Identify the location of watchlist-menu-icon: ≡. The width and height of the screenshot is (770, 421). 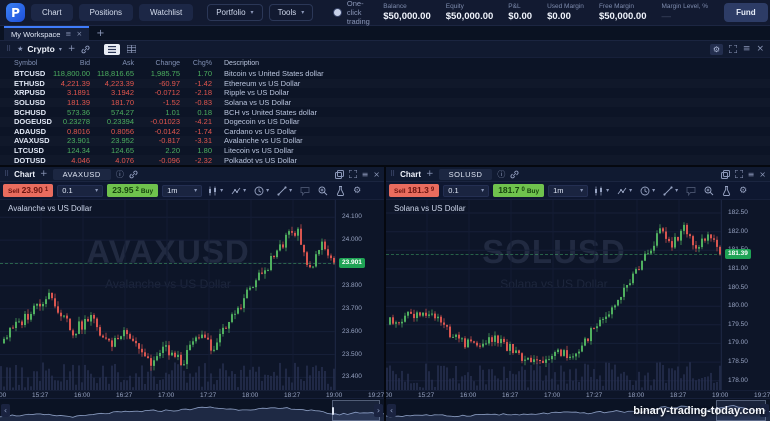
(746, 49).